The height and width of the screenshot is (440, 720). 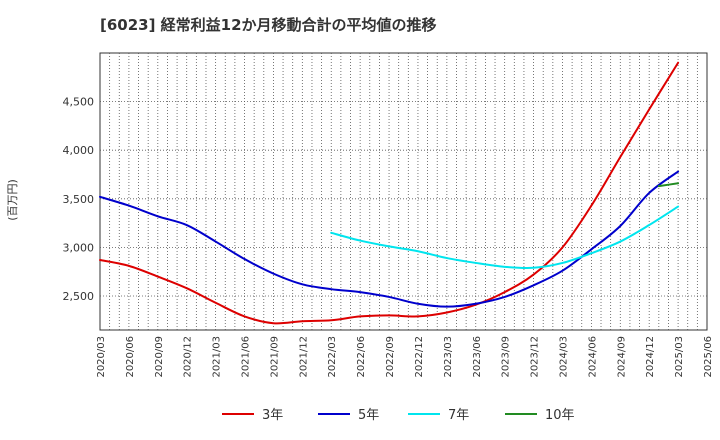 What do you see at coordinates (130, 357) in the screenshot?
I see `x-tick-label: 2020/06` at bounding box center [130, 357].